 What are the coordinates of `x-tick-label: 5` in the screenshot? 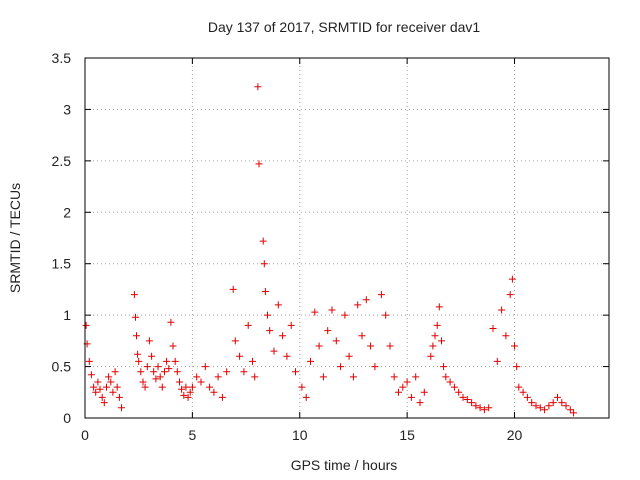 It's located at (192, 435).